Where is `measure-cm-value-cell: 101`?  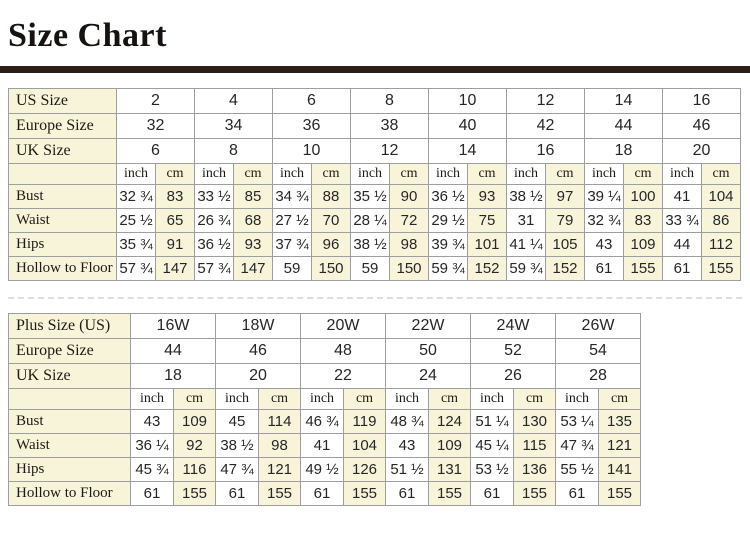 measure-cm-value-cell: 101 is located at coordinates (487, 244).